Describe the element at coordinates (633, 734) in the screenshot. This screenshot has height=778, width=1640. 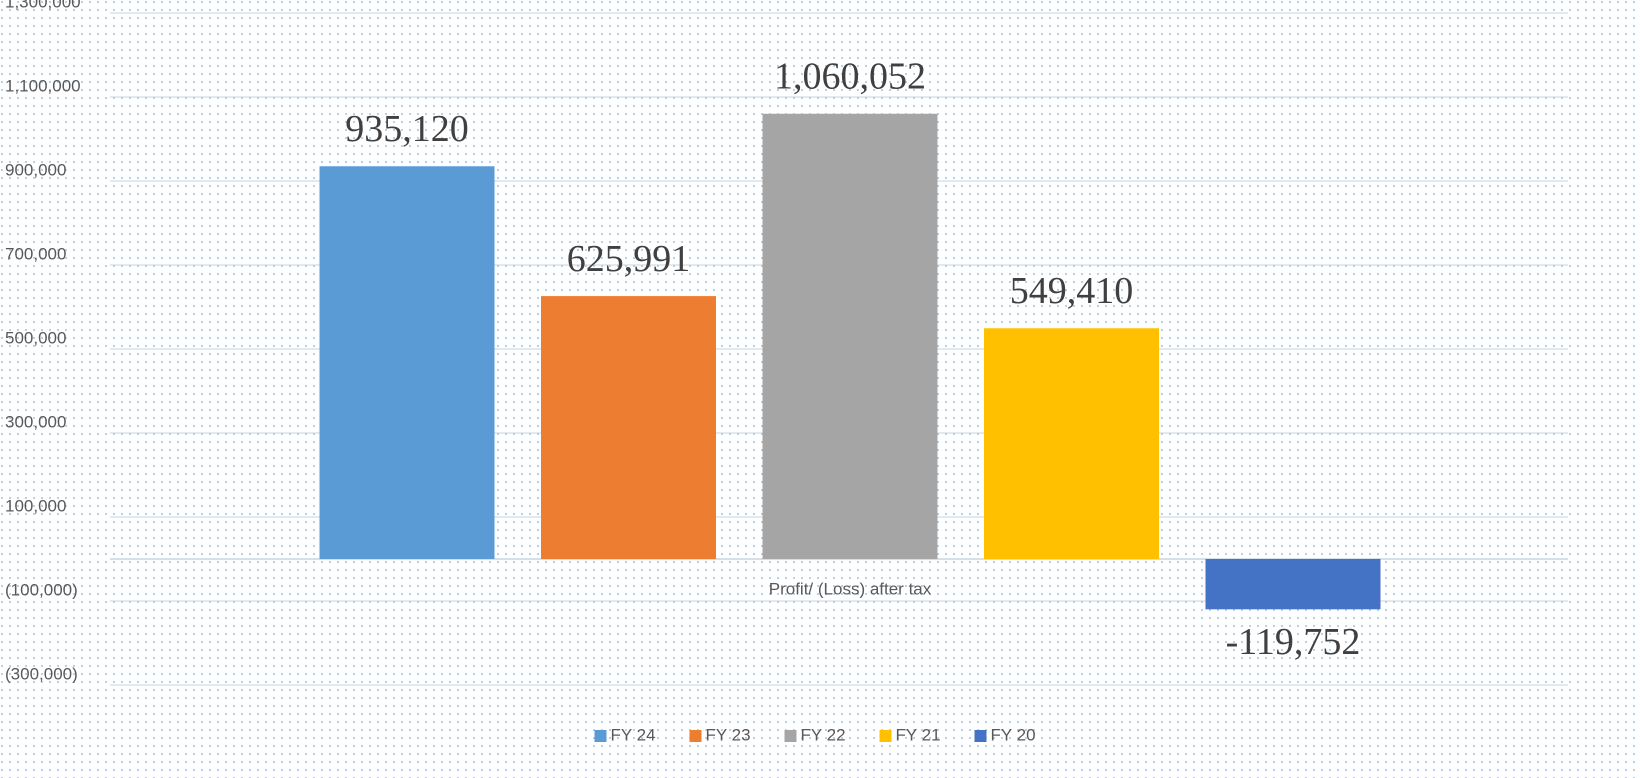
I see `legend-label: FY 24` at that location.